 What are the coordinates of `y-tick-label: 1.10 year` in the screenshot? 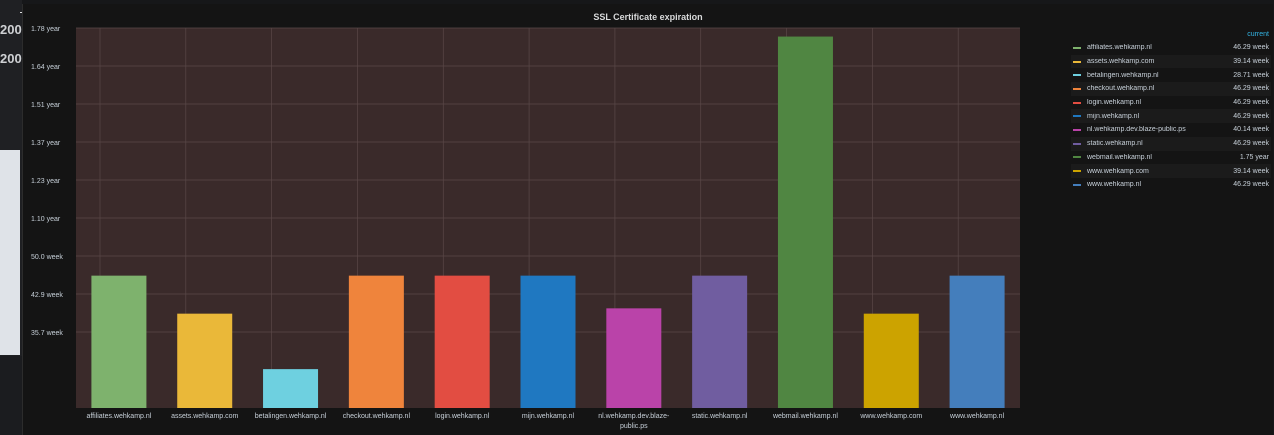 It's located at (46, 219).